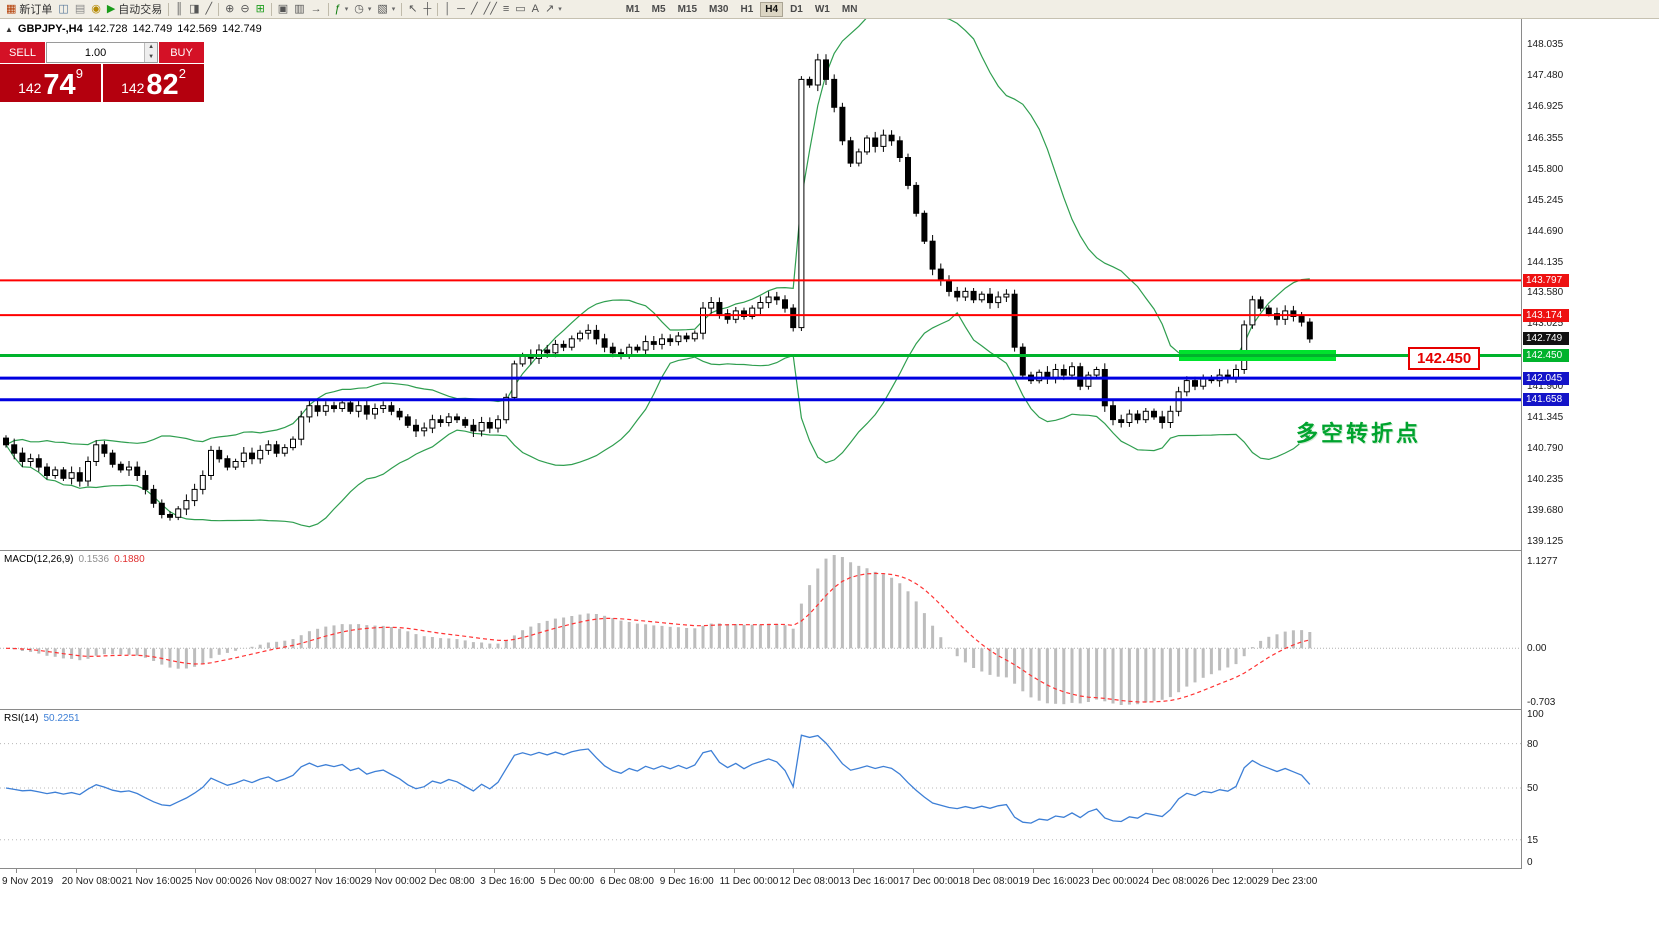  Describe the element at coordinates (772, 9) in the screenshot. I see `timeframe-h4-button: H4` at that location.